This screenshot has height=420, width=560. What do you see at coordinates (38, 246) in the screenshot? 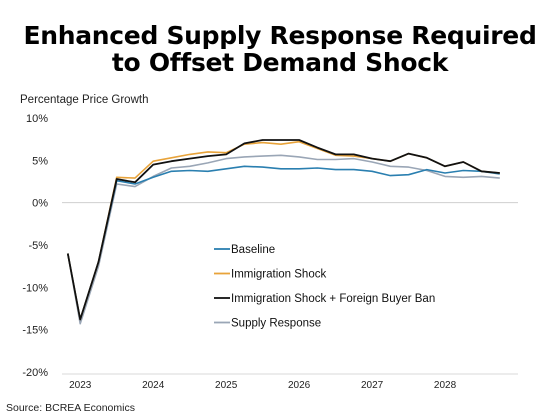
I see `y-tick-label-3: -5%` at bounding box center [38, 246].